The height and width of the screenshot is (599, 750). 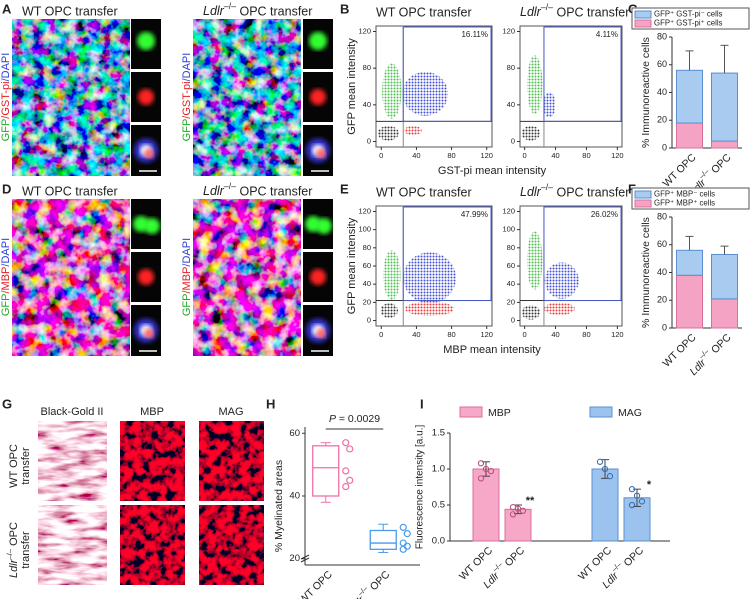 What do you see at coordinates (270, 403) in the screenshot?
I see `panel-label: H` at bounding box center [270, 403].